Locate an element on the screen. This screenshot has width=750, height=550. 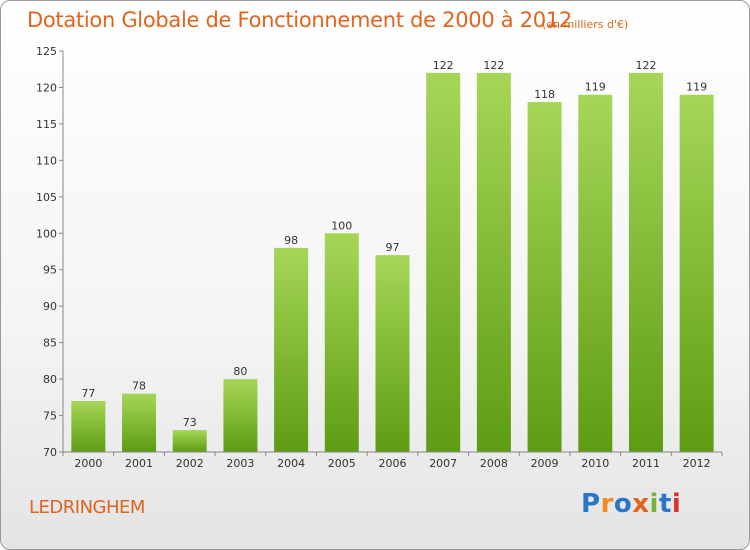
y-tick-label: 85 is located at coordinates (50, 343).